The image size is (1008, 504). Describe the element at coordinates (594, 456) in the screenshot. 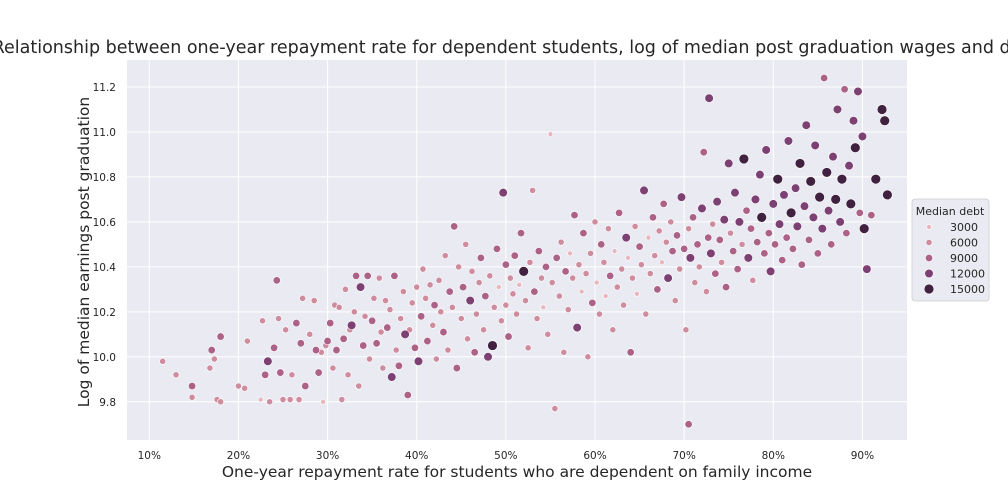

I see `x-tick-label: 60%` at that location.